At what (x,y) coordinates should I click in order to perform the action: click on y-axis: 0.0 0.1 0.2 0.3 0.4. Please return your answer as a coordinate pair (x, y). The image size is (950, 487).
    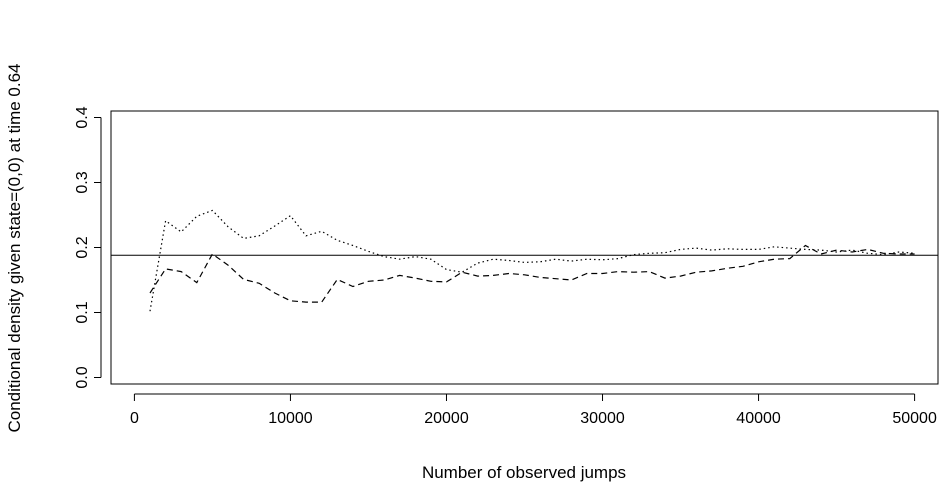
    Looking at the image, I should click on (88, 247).